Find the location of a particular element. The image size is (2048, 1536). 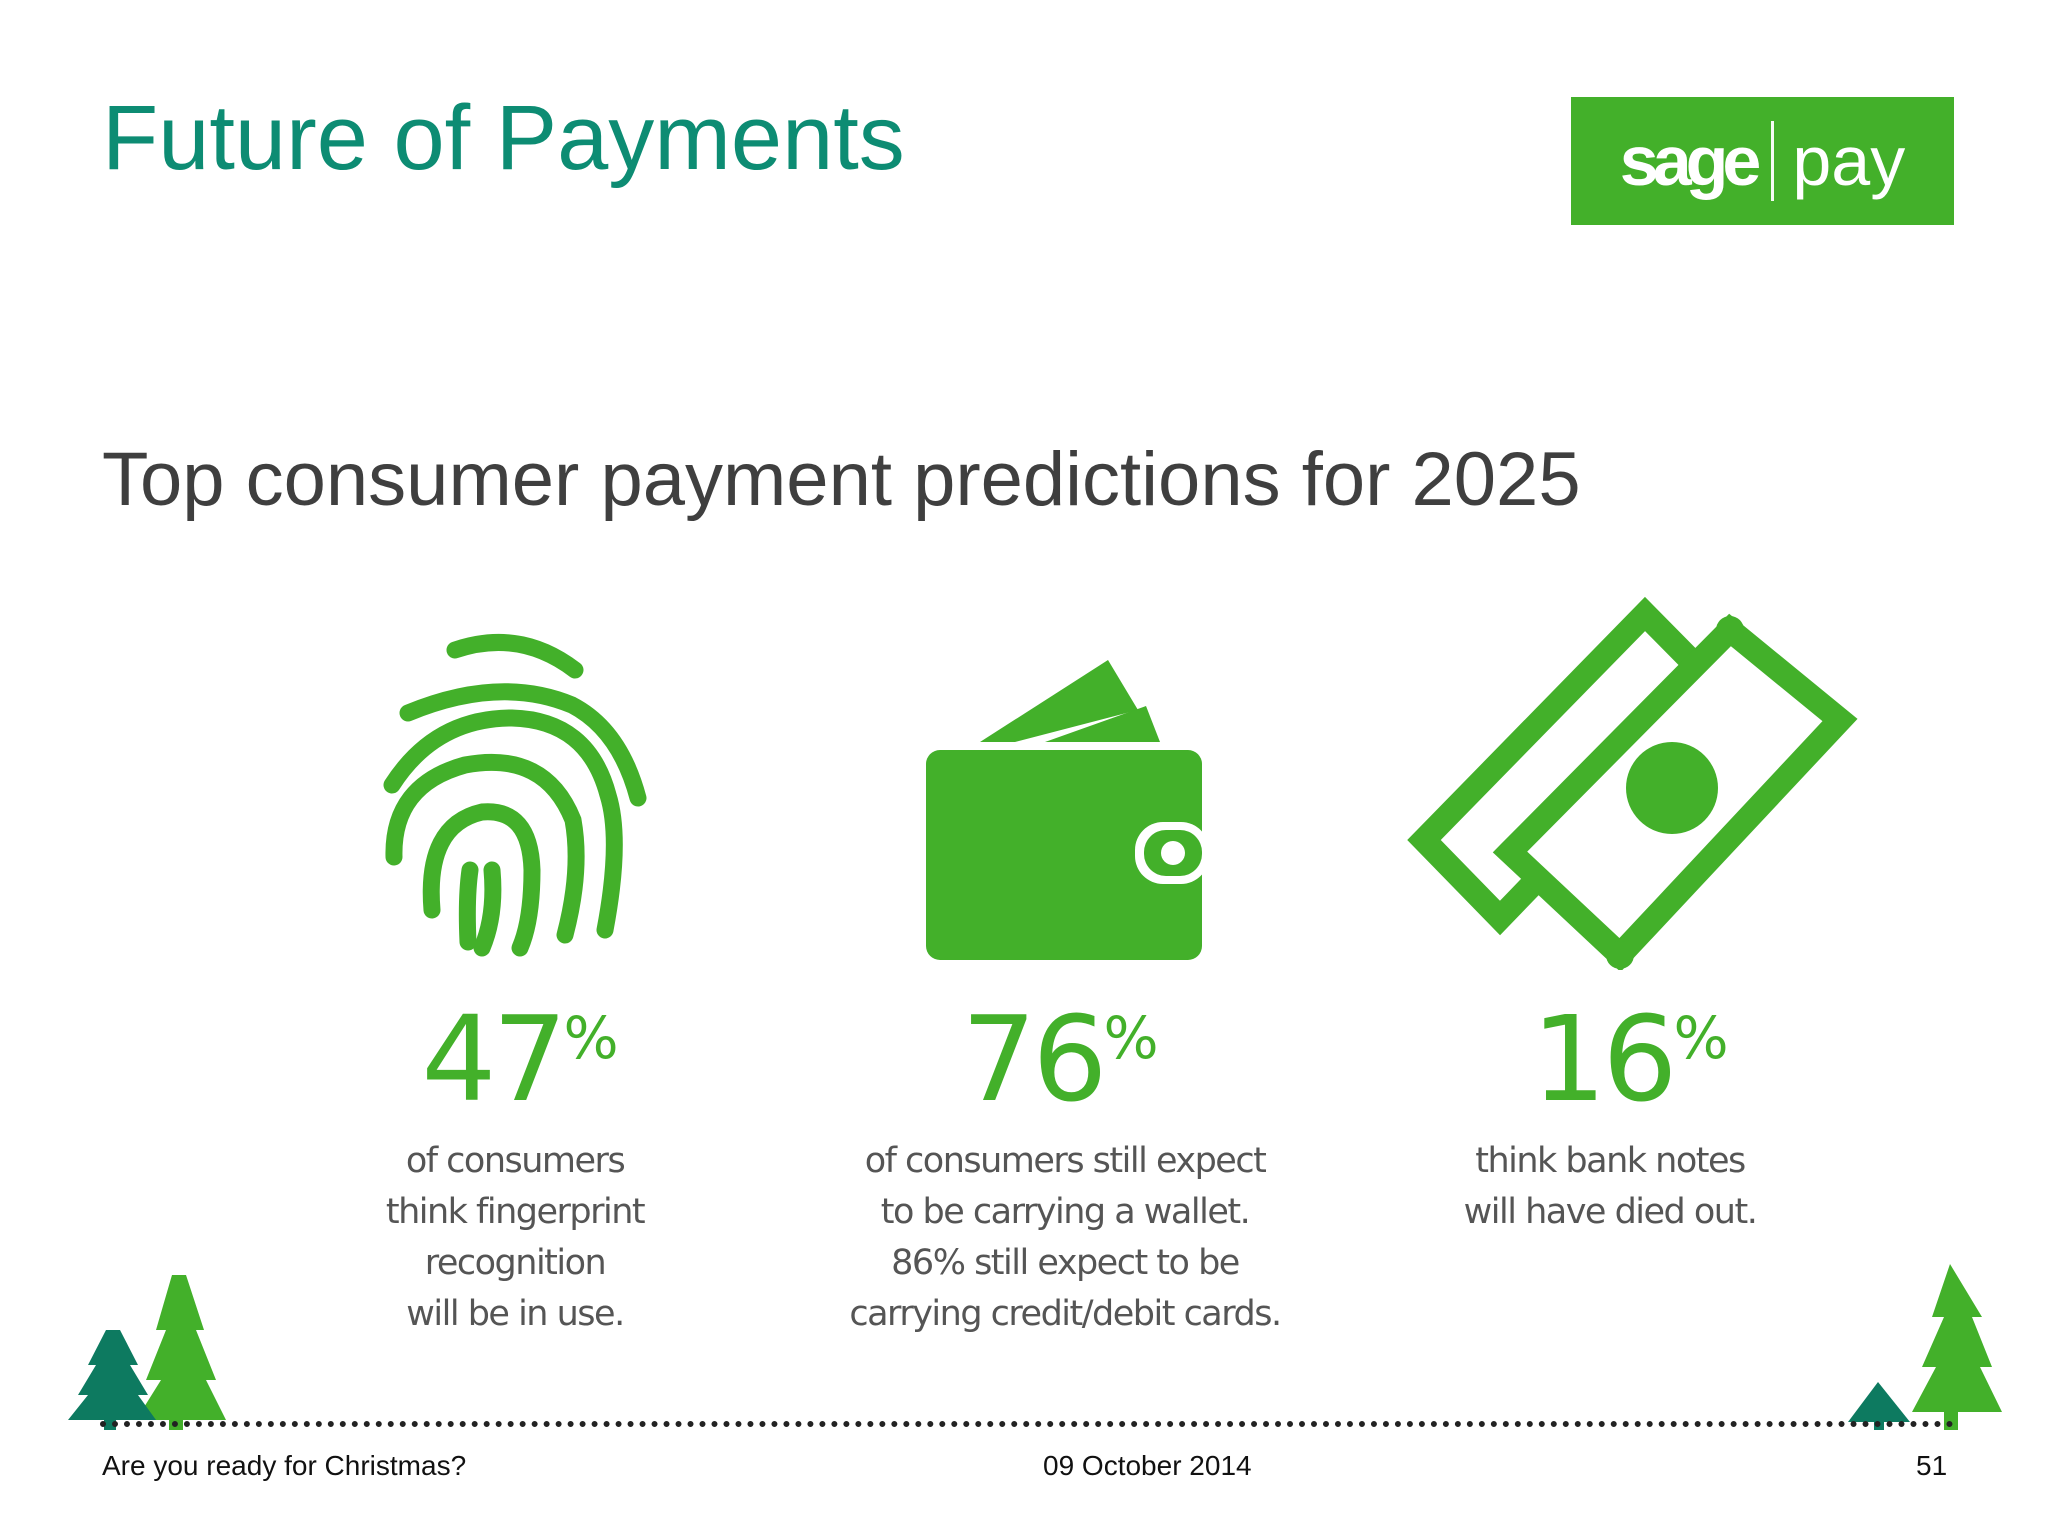

description-line: to be carrying a wallet. is located at coordinates (1065, 1212).